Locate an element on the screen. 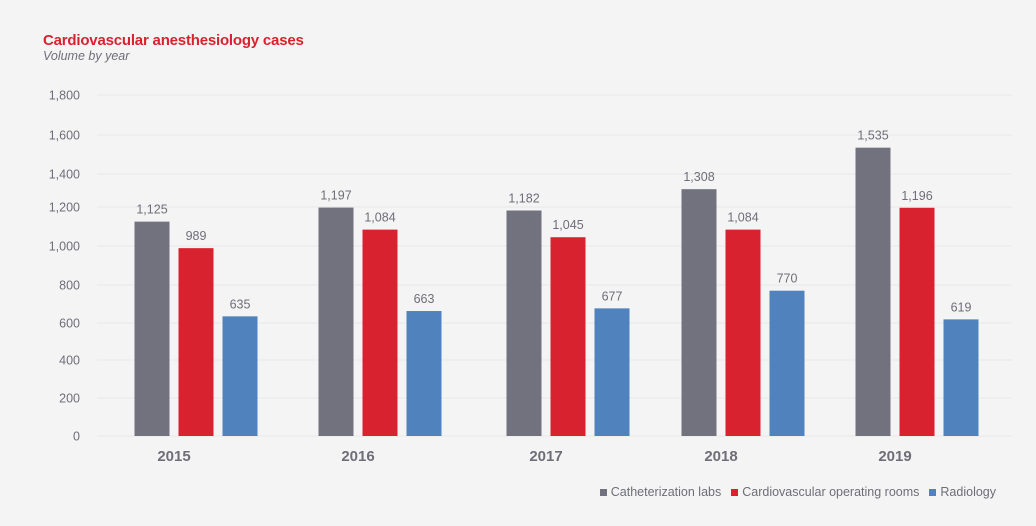 This screenshot has height=526, width=1036. legend-item: Radiology is located at coordinates (962, 492).